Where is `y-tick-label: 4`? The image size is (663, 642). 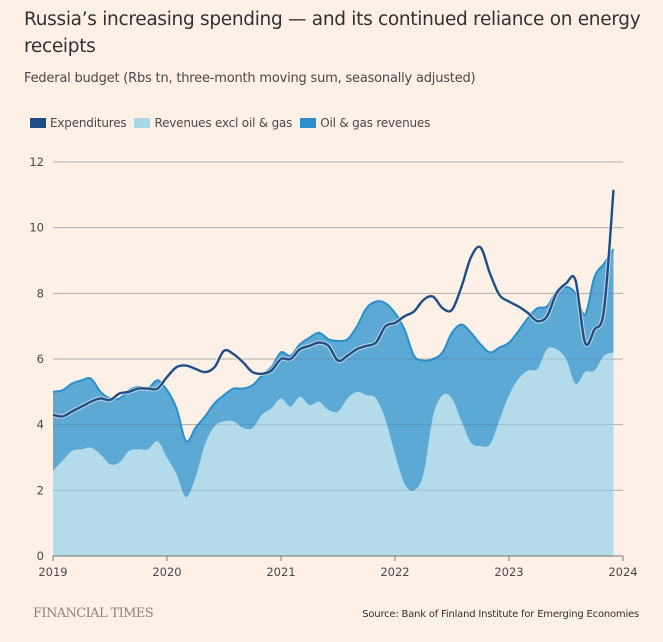
y-tick-label: 4 is located at coordinates (40, 425).